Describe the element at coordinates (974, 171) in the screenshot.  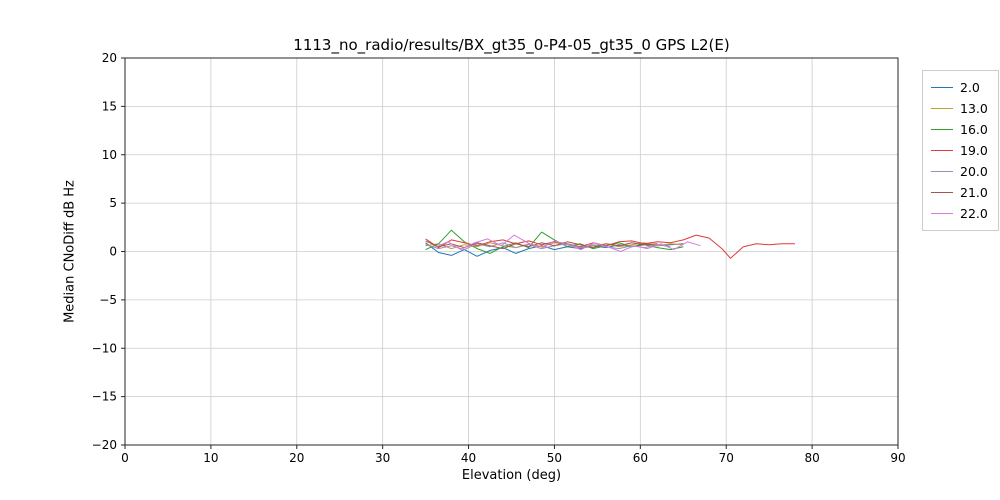
I see `legend-label: 20.0` at that location.